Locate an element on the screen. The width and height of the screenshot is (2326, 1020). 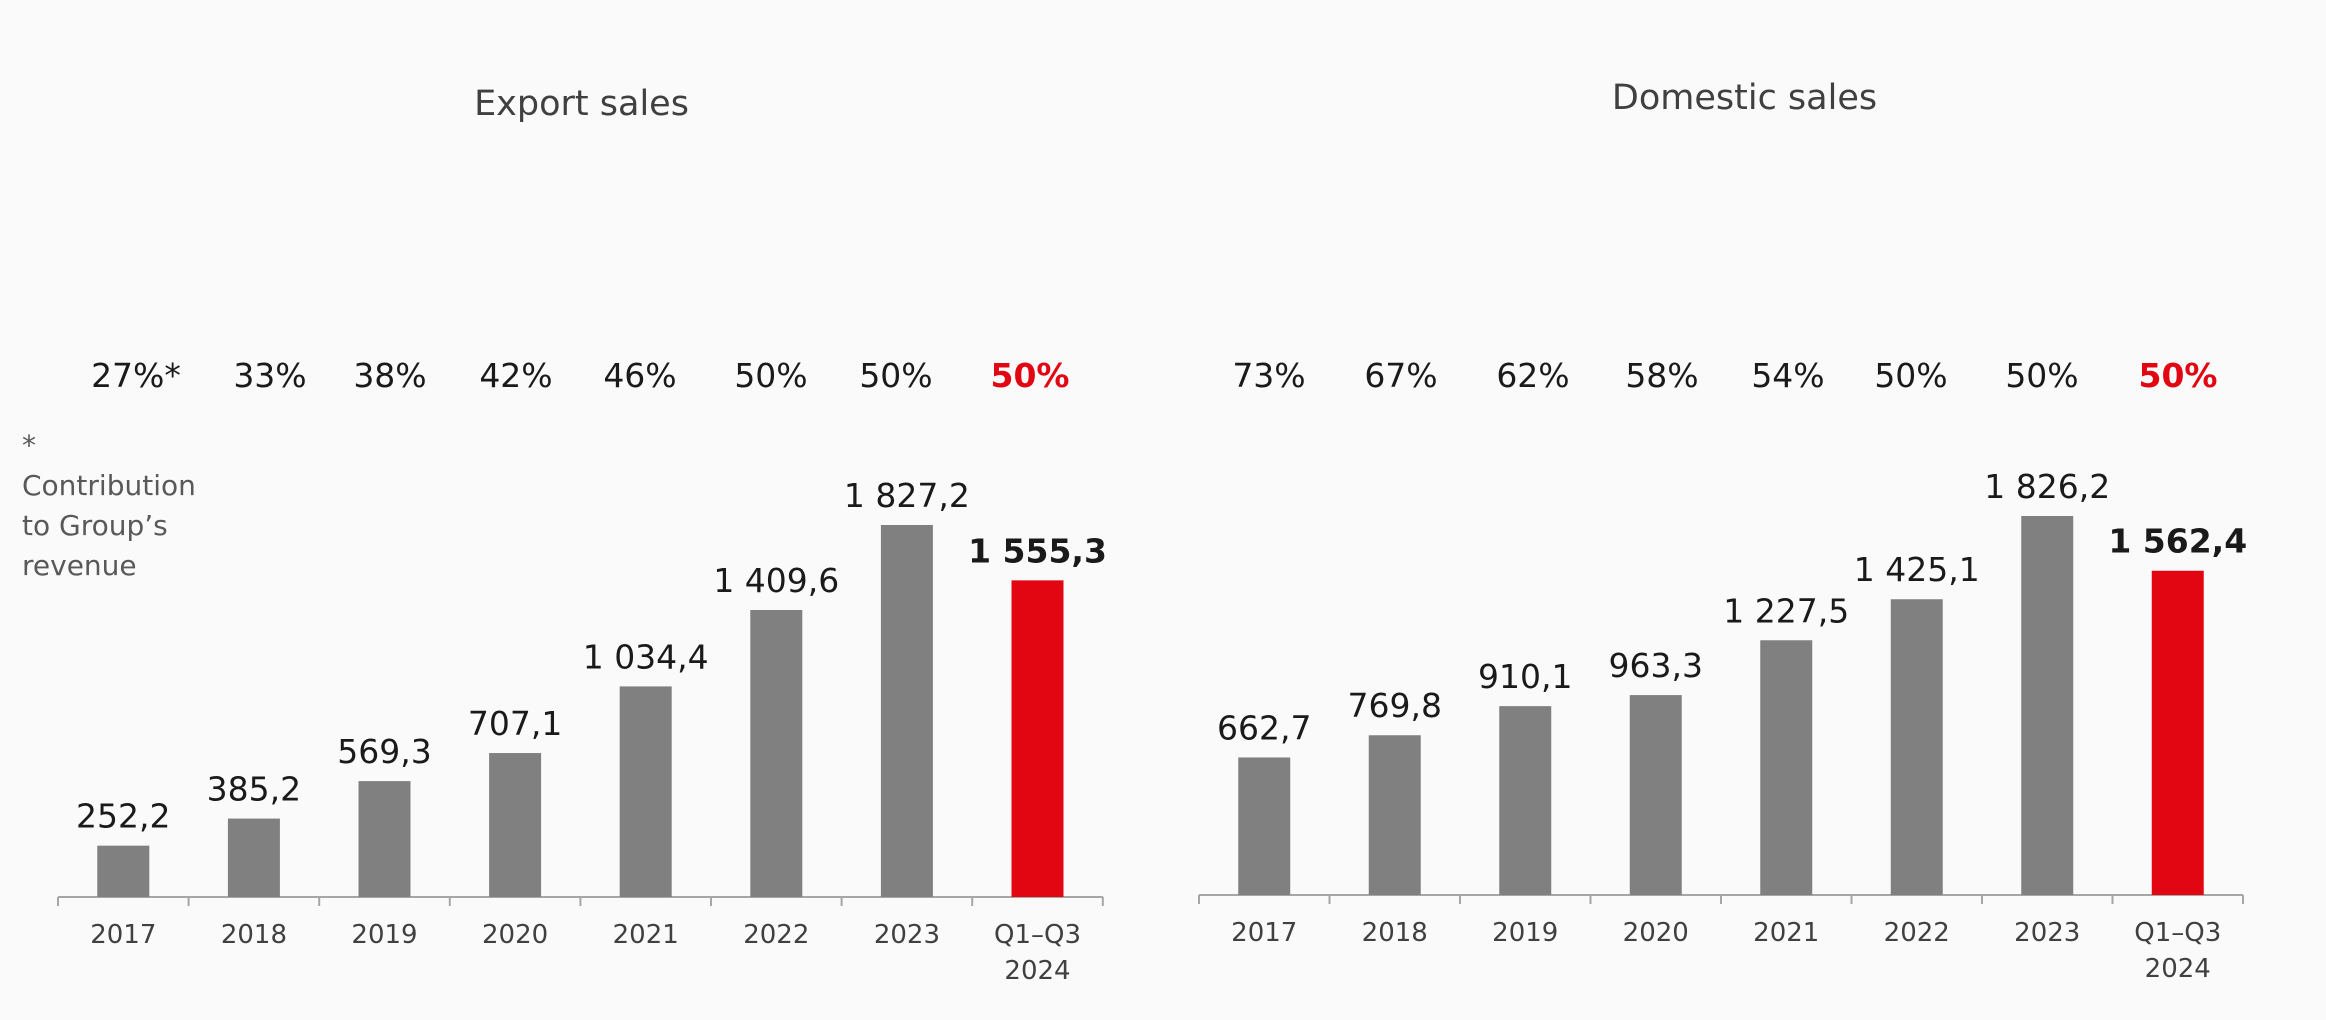
chart-title: Export sales is located at coordinates (581, 104).